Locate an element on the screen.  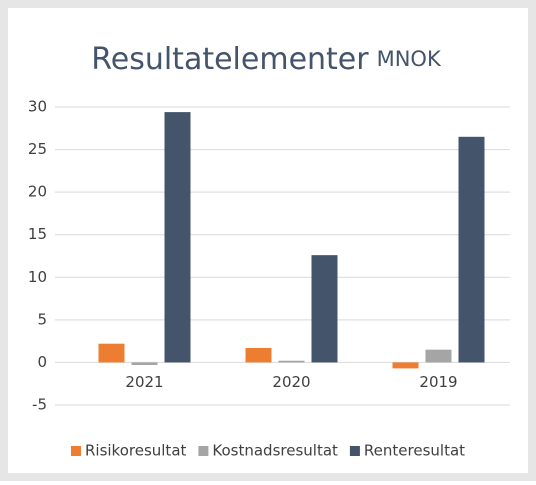
y-tick-label: 30 is located at coordinates (37, 107).